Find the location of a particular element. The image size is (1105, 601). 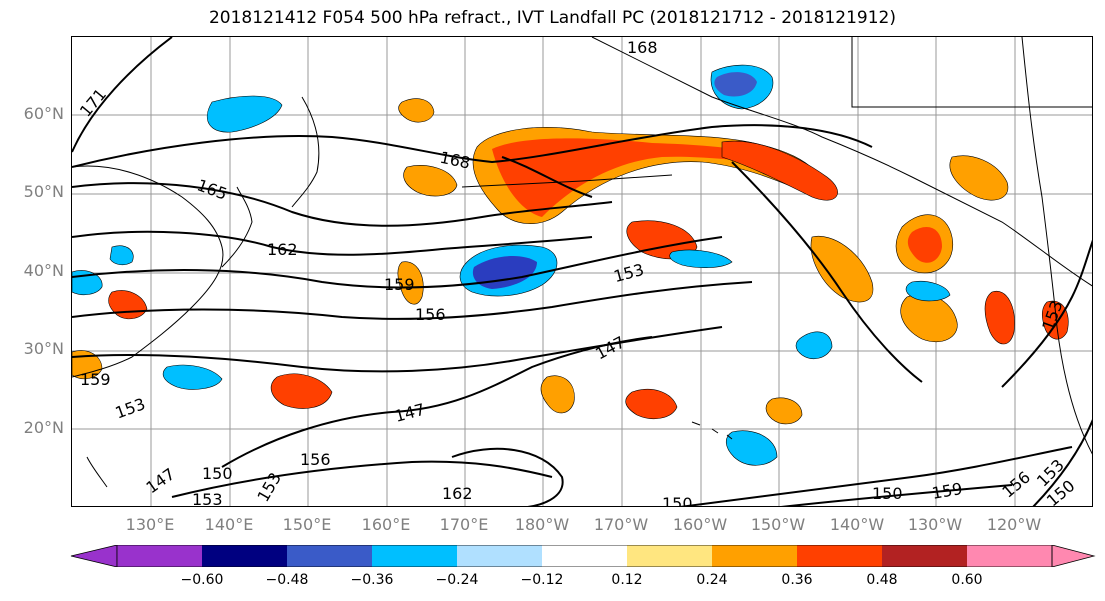

kamchatka-coast is located at coordinates (305, 152).